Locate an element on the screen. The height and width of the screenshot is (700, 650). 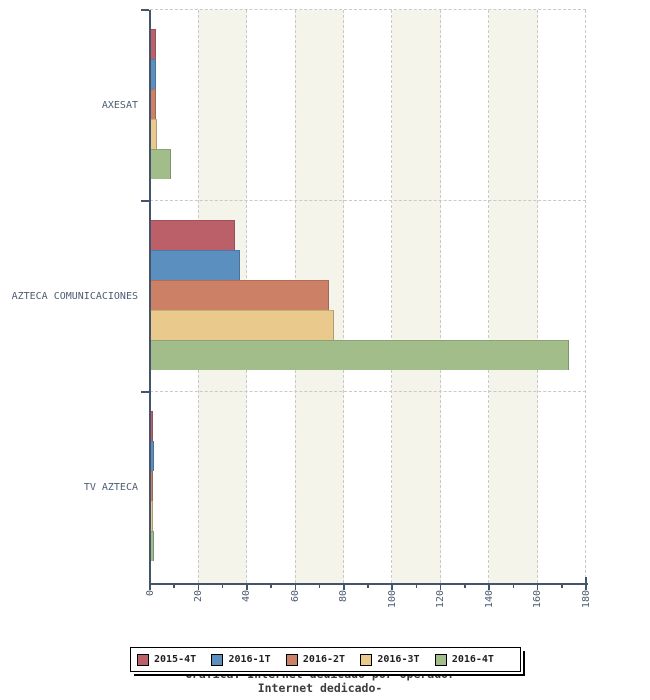
y-axis-line is located at coordinates (149, 297).